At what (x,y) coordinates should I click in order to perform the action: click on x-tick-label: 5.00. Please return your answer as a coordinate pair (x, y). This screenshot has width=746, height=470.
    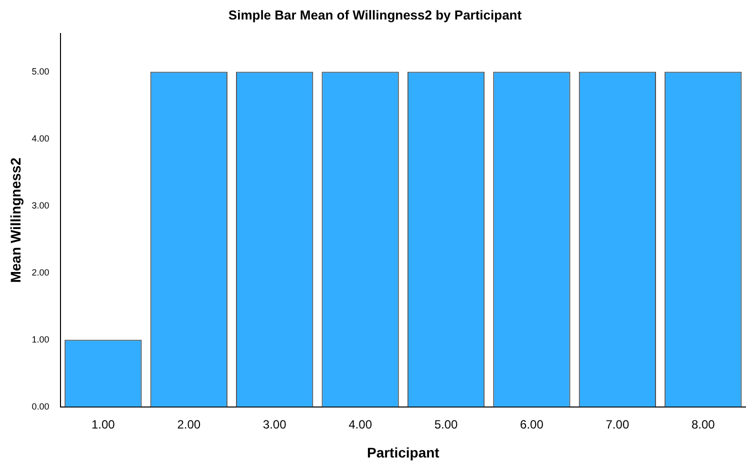
    Looking at the image, I should click on (446, 424).